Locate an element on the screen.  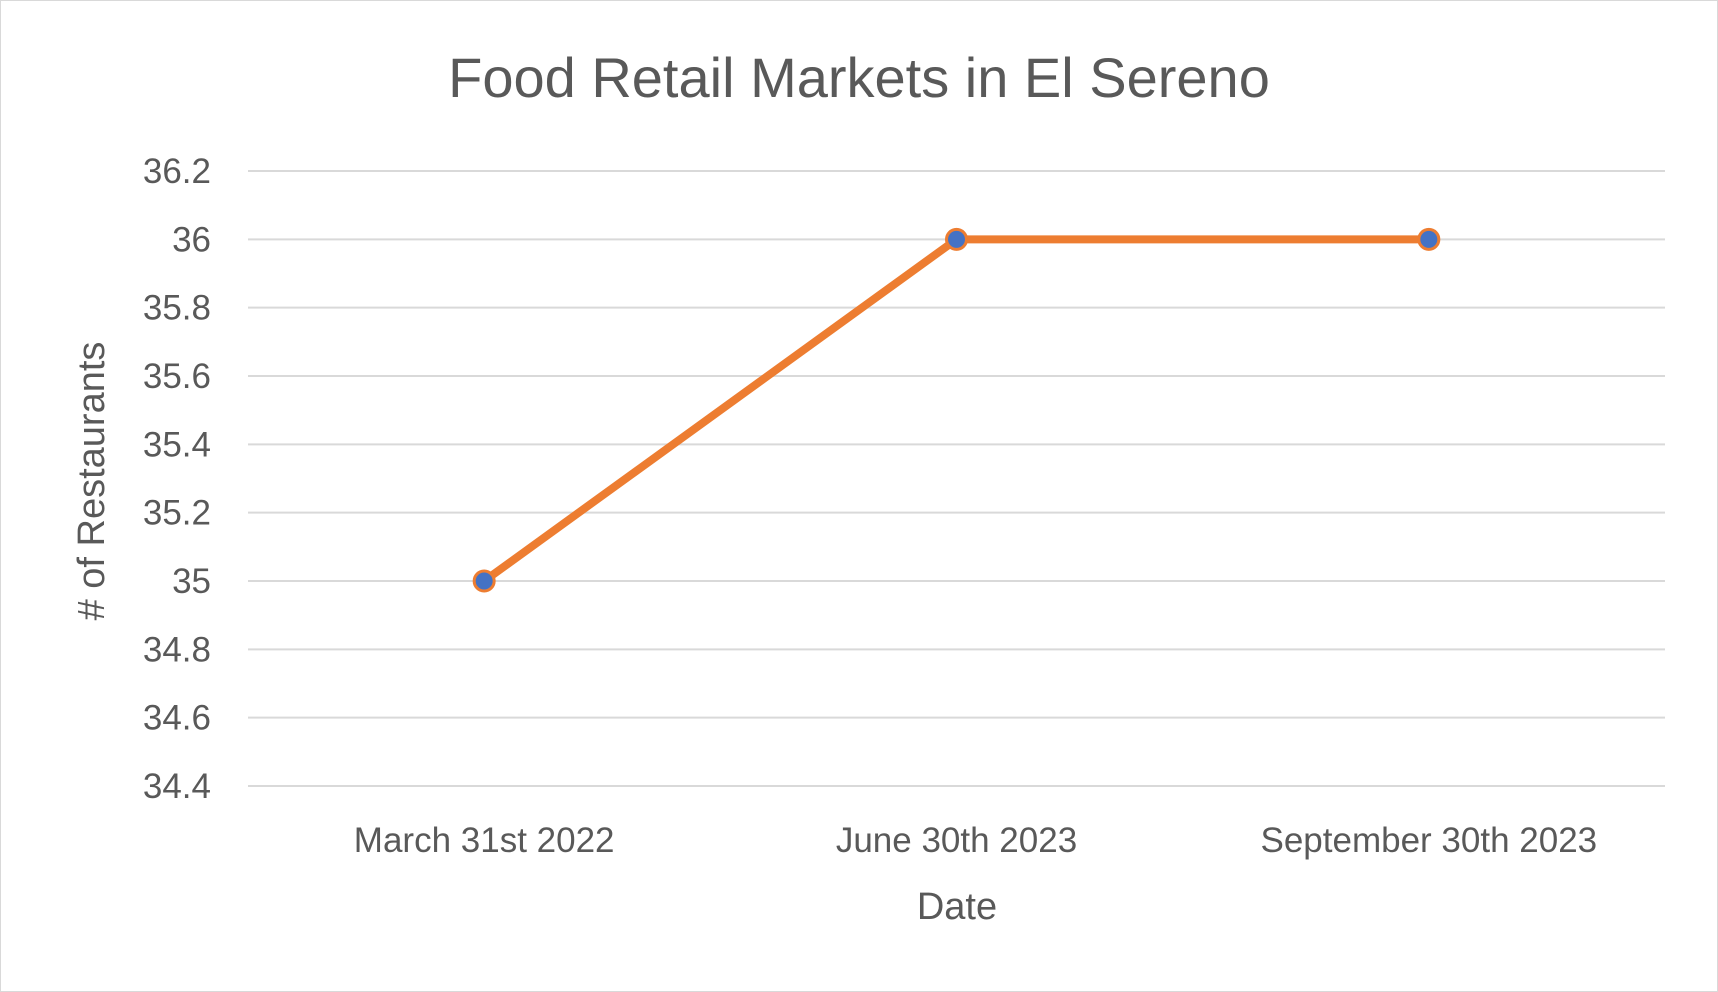
y-tick-label: 36.2 is located at coordinates (177, 171).